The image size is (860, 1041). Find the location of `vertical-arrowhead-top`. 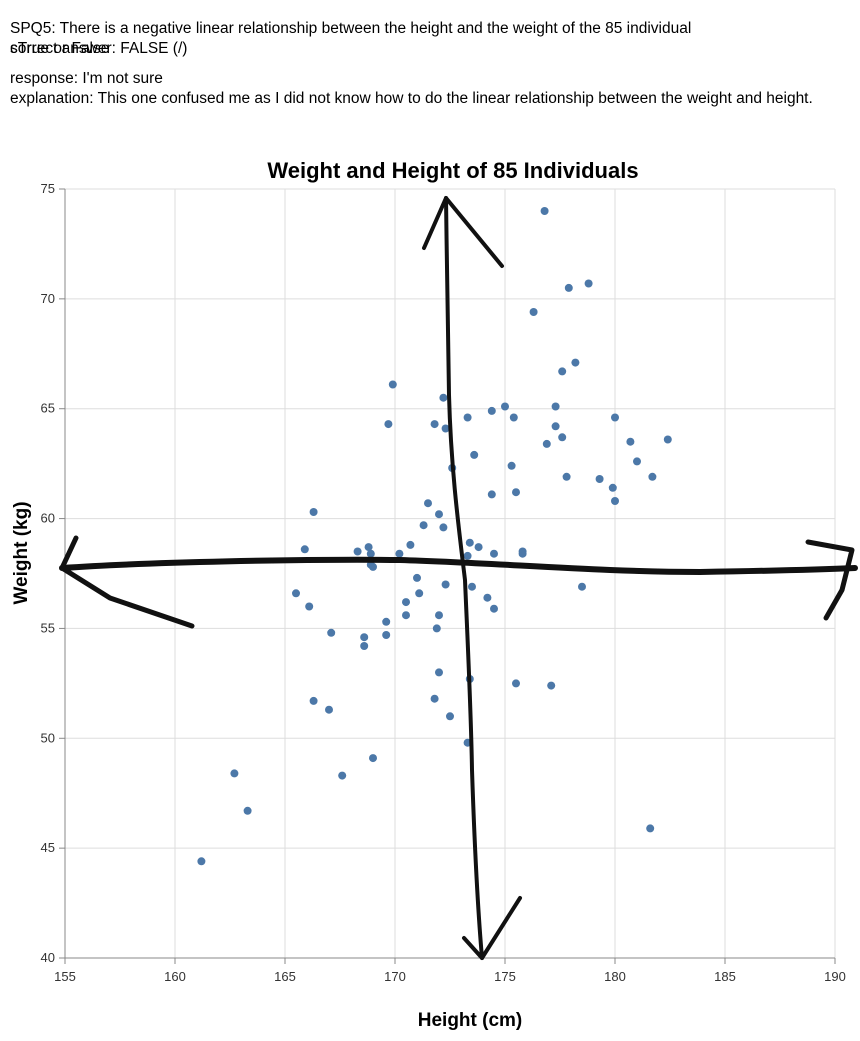

vertical-arrowhead-top is located at coordinates (463, 232).